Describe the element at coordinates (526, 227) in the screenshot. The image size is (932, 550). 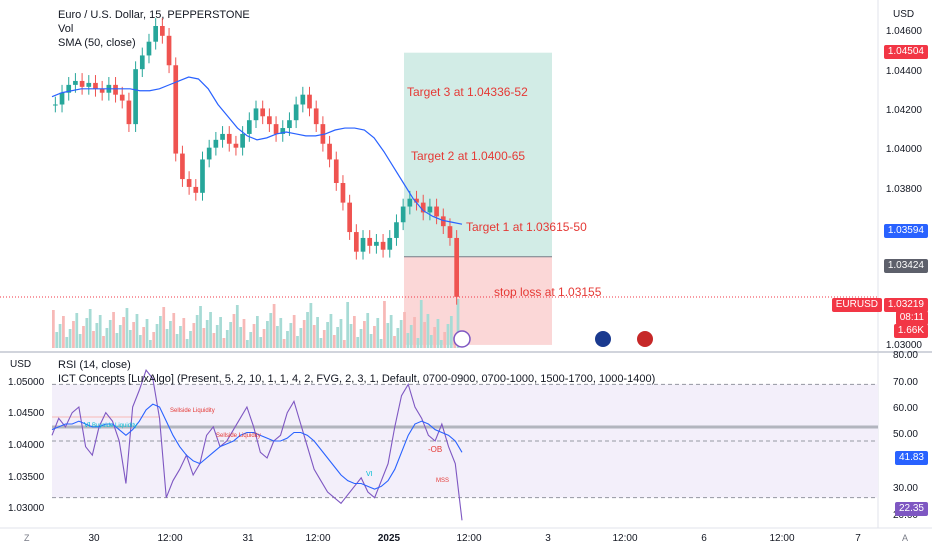
I see `target1-label: Target 1 at 1.03615-50` at that location.